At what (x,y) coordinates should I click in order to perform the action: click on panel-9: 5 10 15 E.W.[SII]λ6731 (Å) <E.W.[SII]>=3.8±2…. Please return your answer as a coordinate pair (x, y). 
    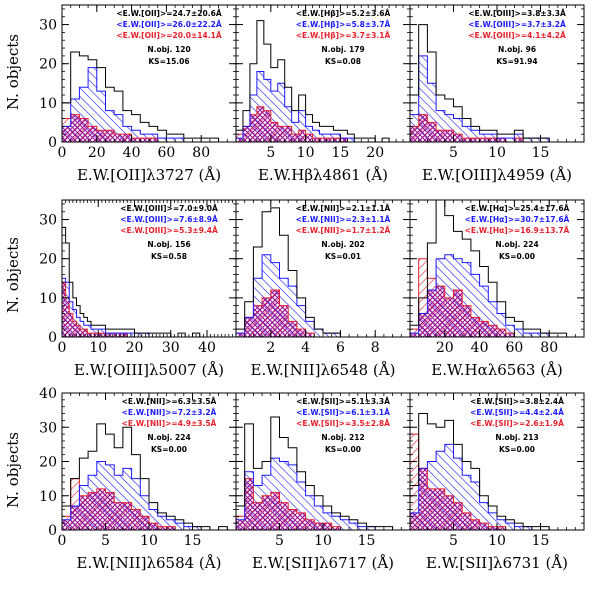
    Looking at the image, I should click on (497, 482).